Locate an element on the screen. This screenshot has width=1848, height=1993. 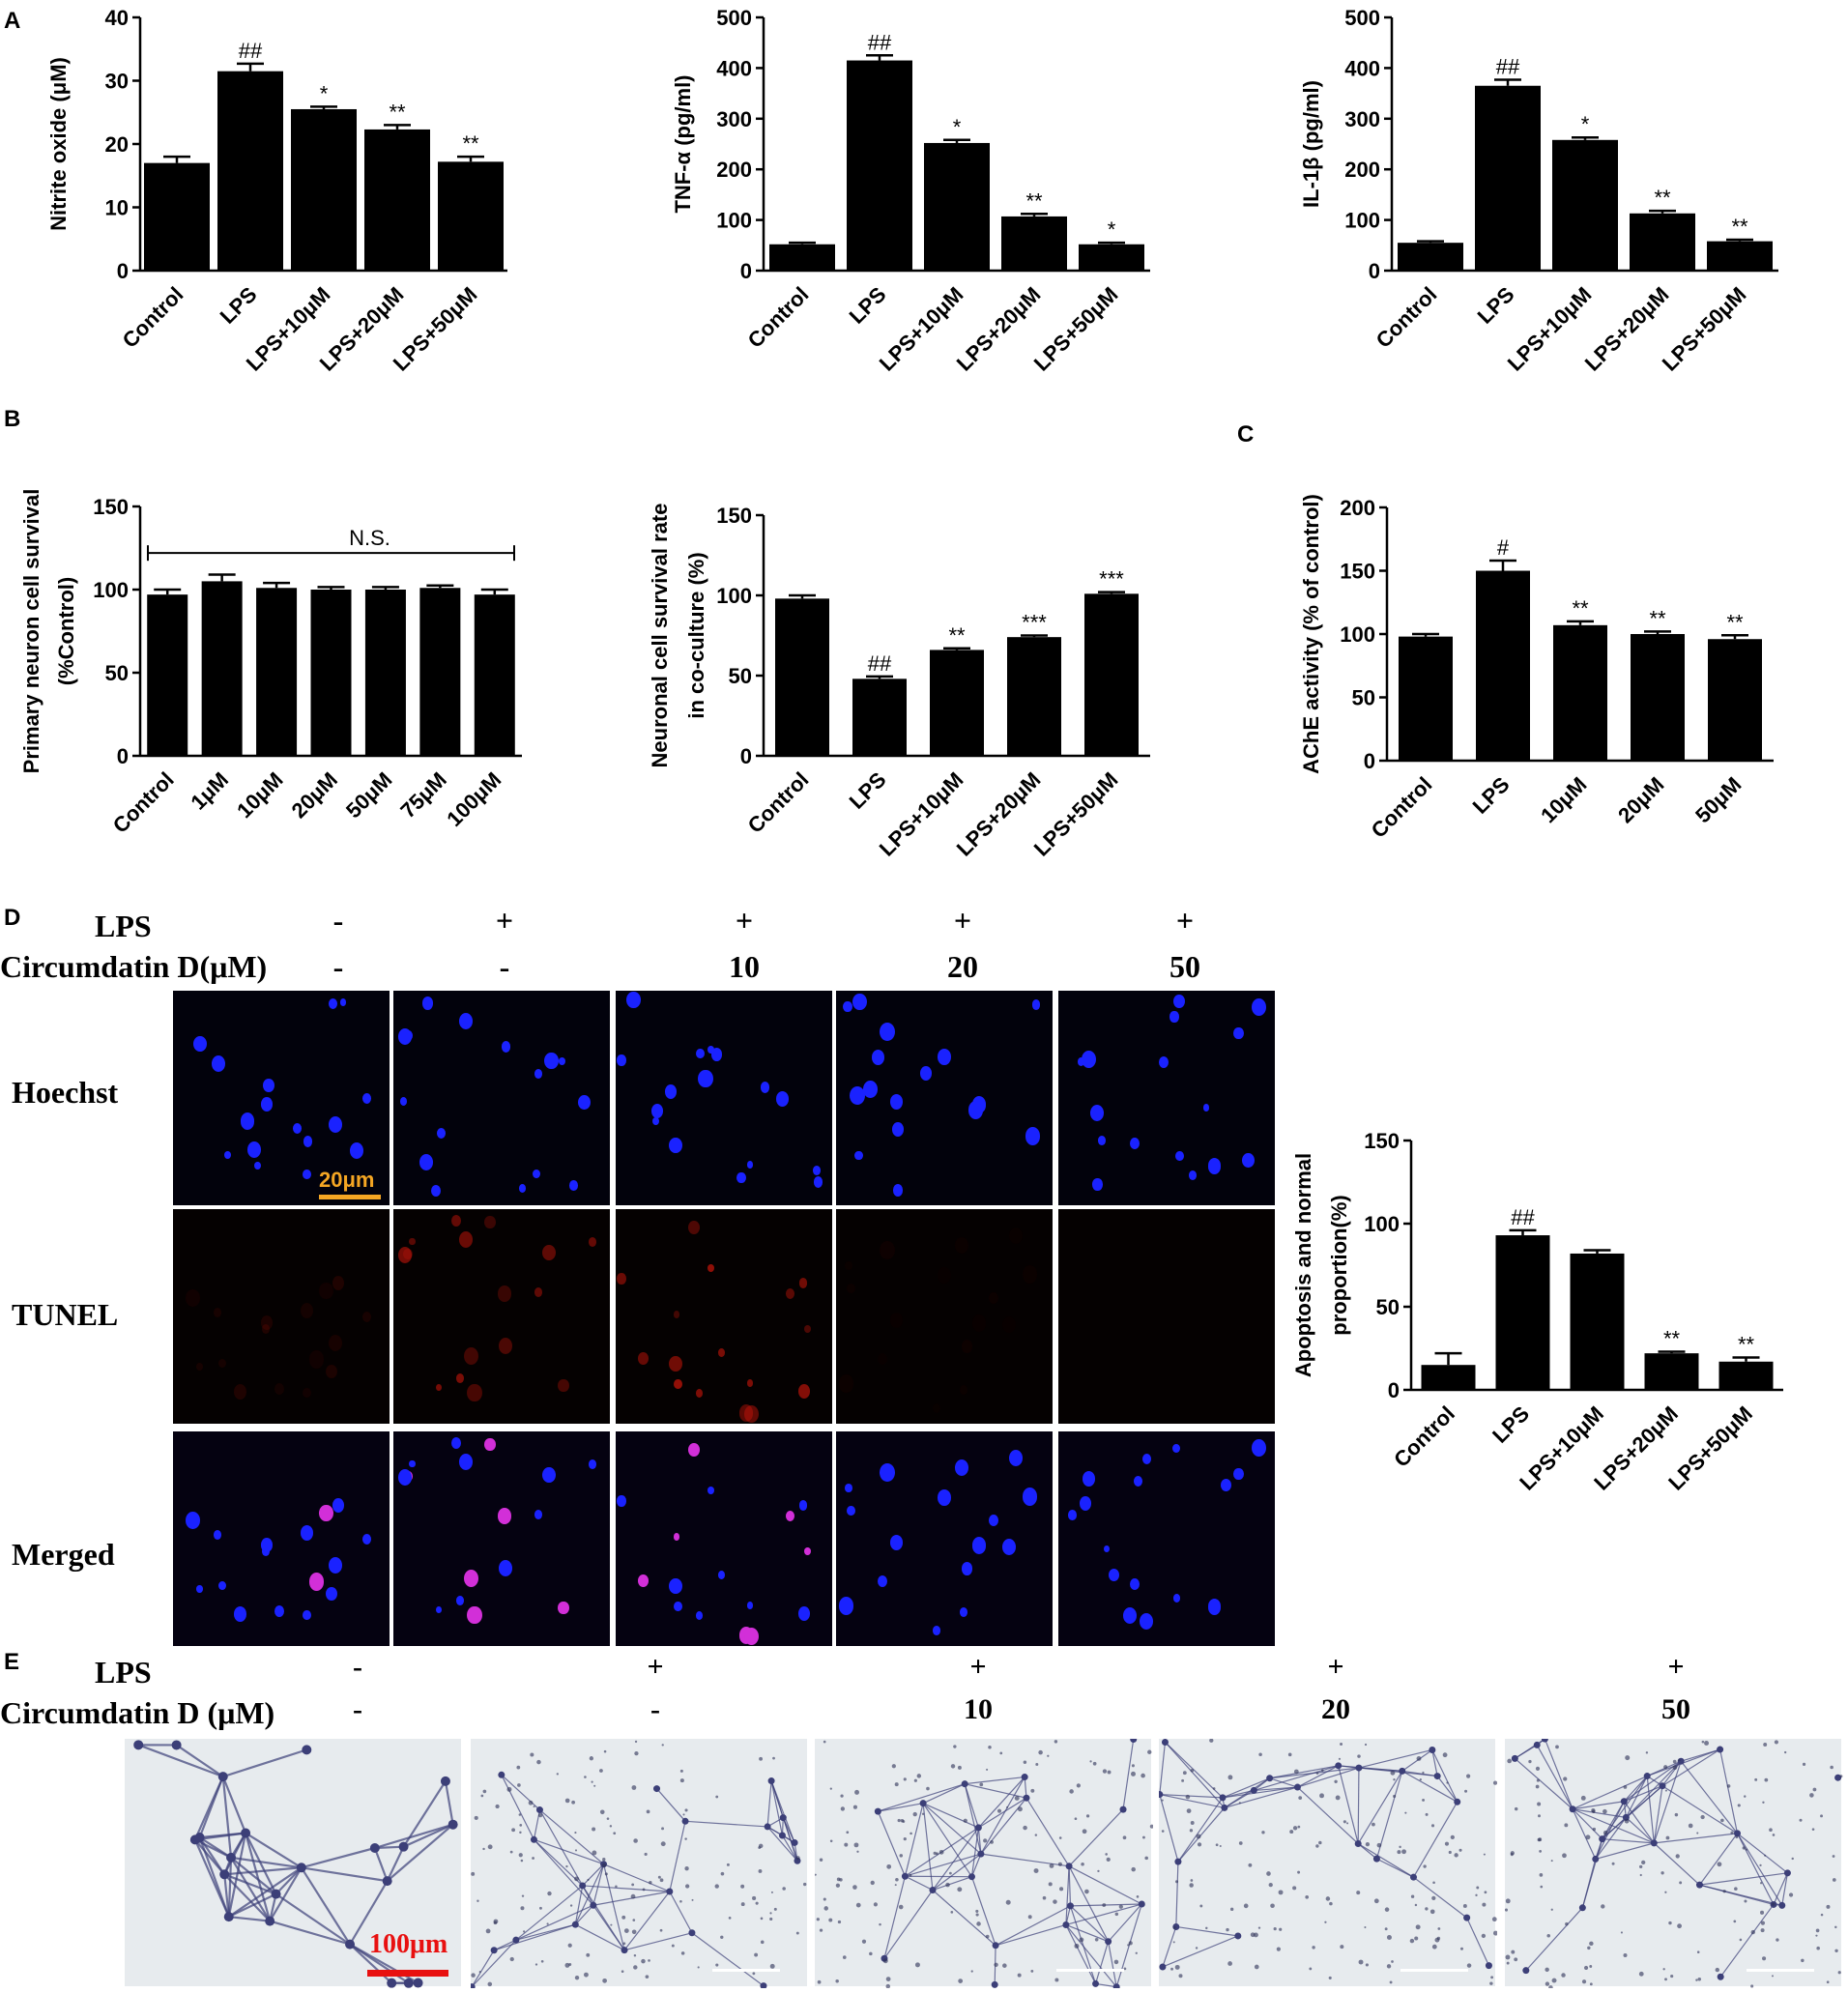
scale-bar-white is located at coordinates (1780, 1971).